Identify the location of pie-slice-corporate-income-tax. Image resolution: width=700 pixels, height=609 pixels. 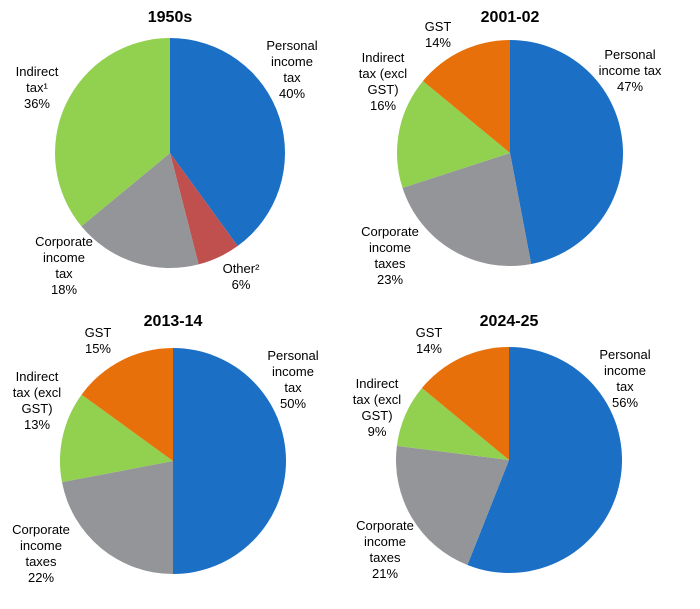
(140, 211).